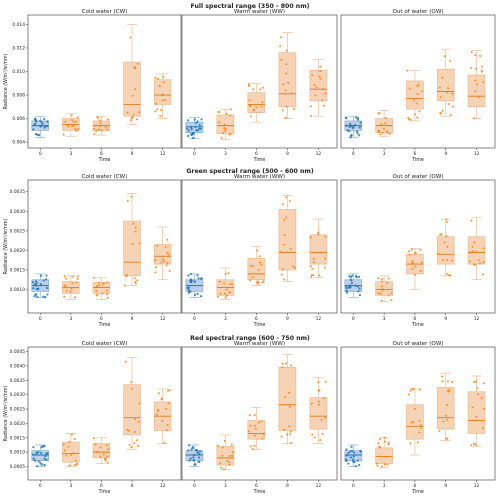  Describe the element at coordinates (40, 486) in the screenshot. I see `x-tick-label: 0` at that location.